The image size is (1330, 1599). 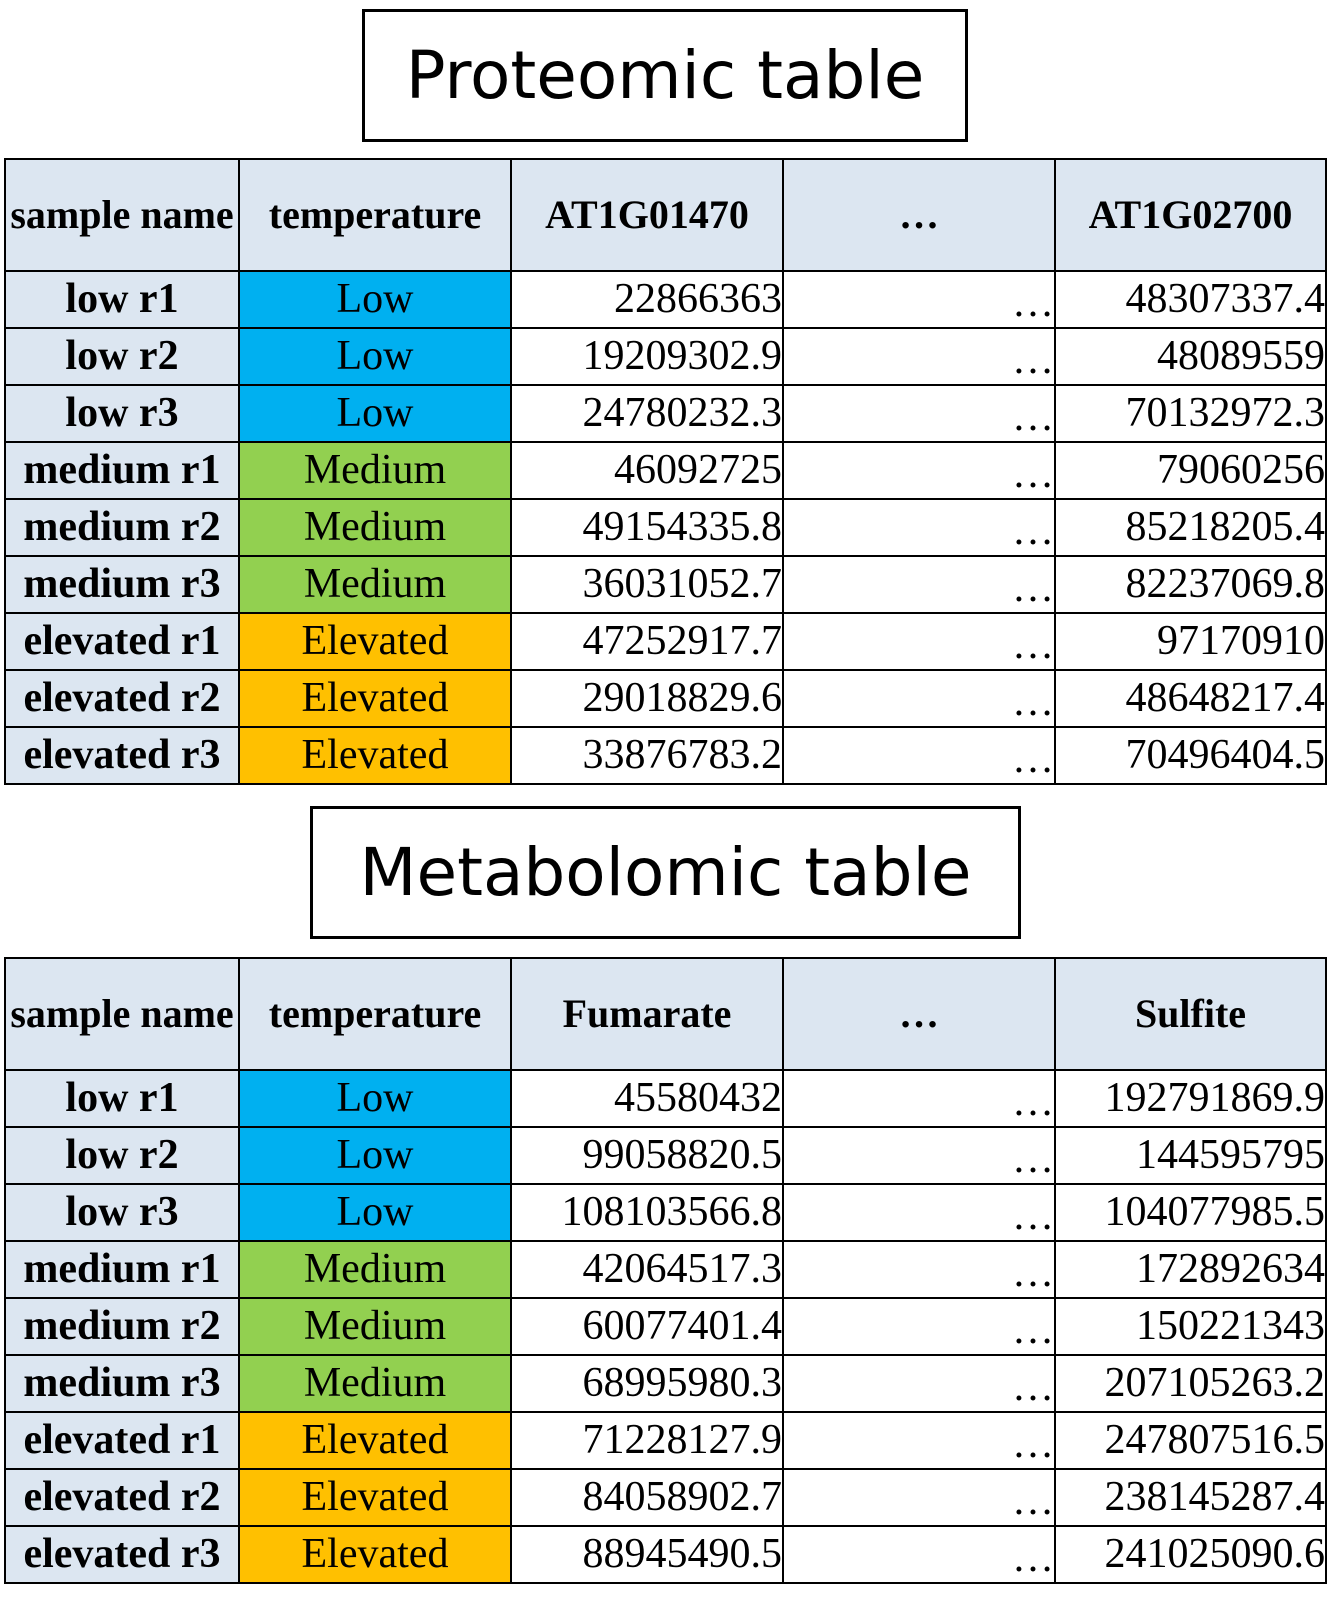 I want to click on sample-name-cell: low r1, so click(x=122, y=299).